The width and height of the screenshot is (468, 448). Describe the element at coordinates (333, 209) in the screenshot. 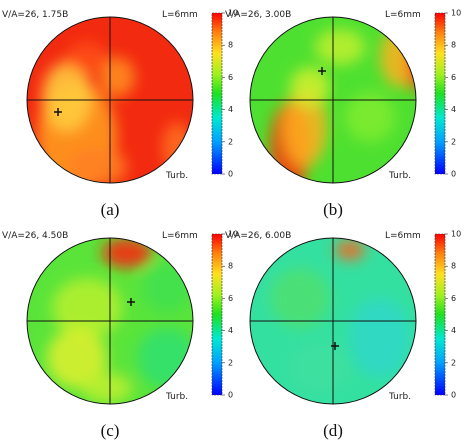

I see `panel-caption: (b)` at that location.